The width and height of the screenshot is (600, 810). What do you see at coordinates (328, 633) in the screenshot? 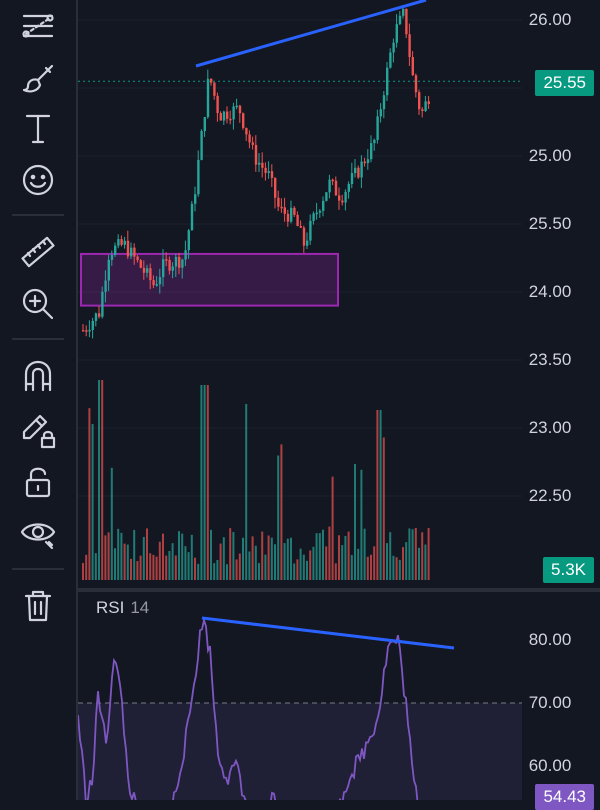
I see `rsi-trend-line` at bounding box center [328, 633].